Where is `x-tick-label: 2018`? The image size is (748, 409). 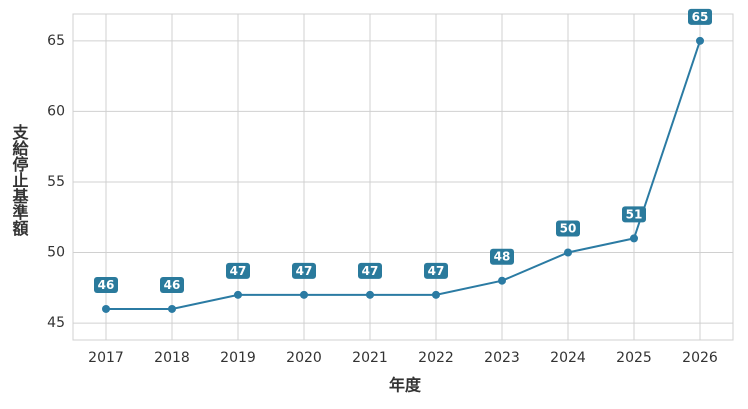 x-tick-label: 2018 is located at coordinates (172, 358).